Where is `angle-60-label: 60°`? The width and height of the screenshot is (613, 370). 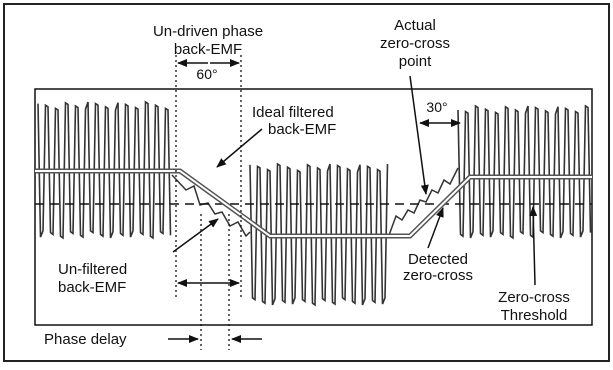
angle-60-label: 60° is located at coordinates (206, 74).